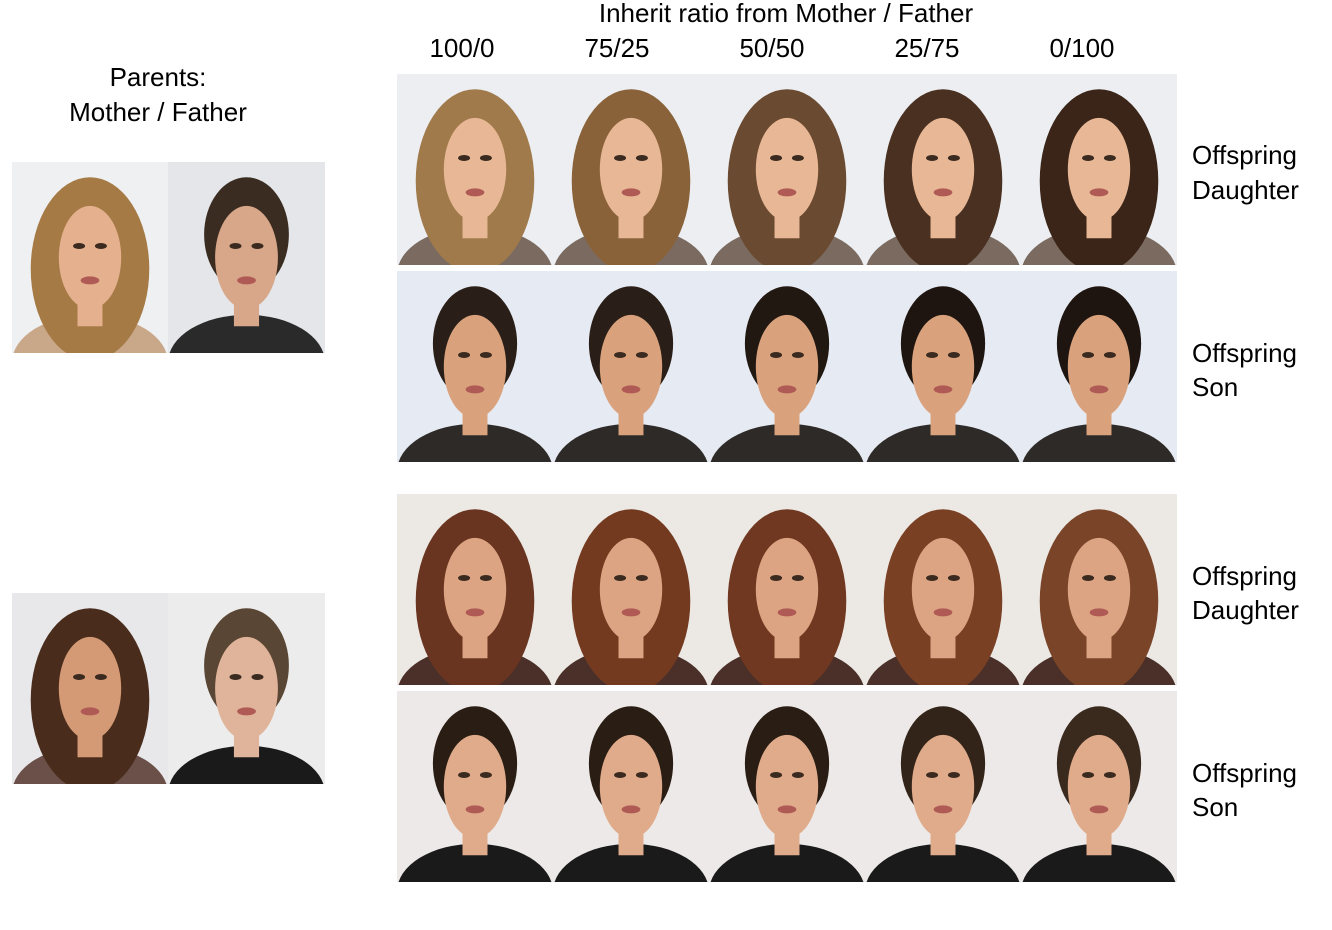 This screenshot has width=1332, height=930. I want to click on parents-label: Mother / Father, so click(158, 112).